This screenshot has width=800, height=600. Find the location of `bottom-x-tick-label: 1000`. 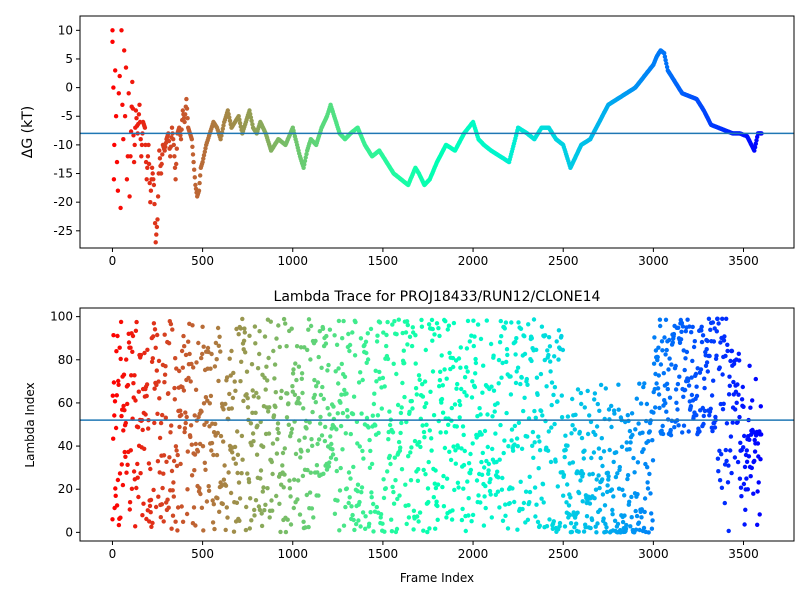

bottom-x-tick-label: 1000 is located at coordinates (292, 554).